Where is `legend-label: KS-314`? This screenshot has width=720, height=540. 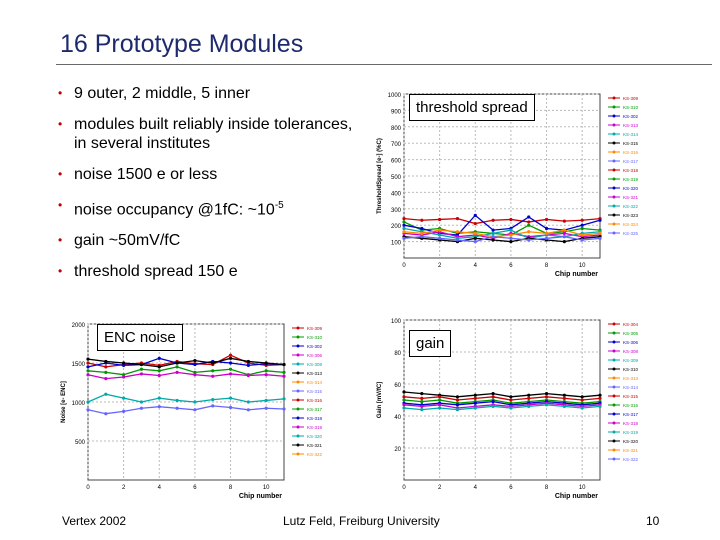 legend-label: KS-314 is located at coordinates (315, 382).